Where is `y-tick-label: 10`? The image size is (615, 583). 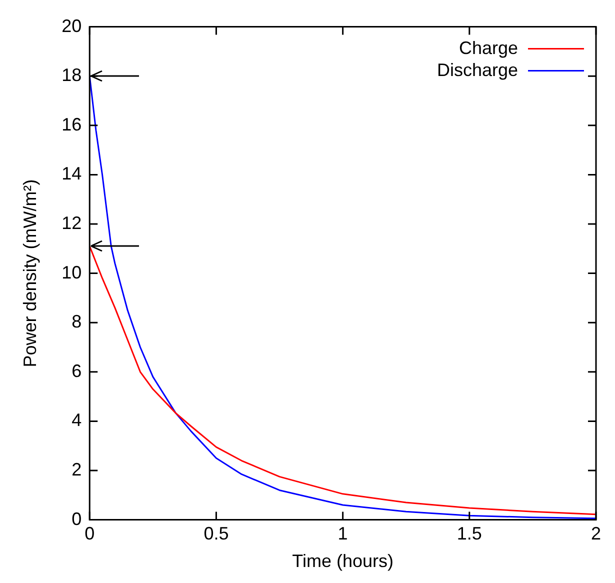 y-tick-label: 10 is located at coordinates (72, 272).